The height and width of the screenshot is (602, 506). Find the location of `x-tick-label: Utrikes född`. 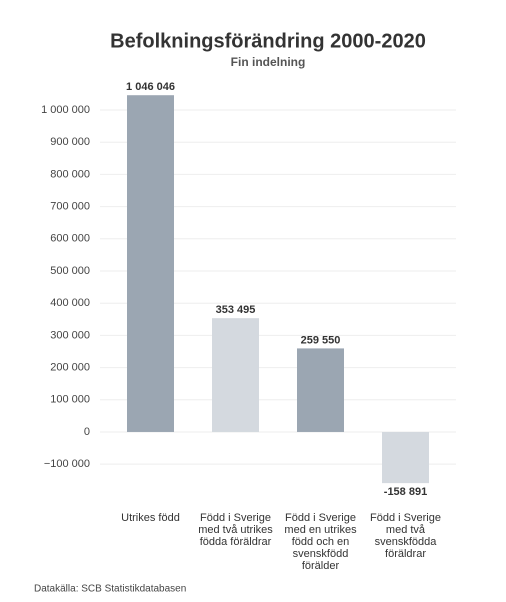

x-tick-label: Utrikes född is located at coordinates (150, 518).